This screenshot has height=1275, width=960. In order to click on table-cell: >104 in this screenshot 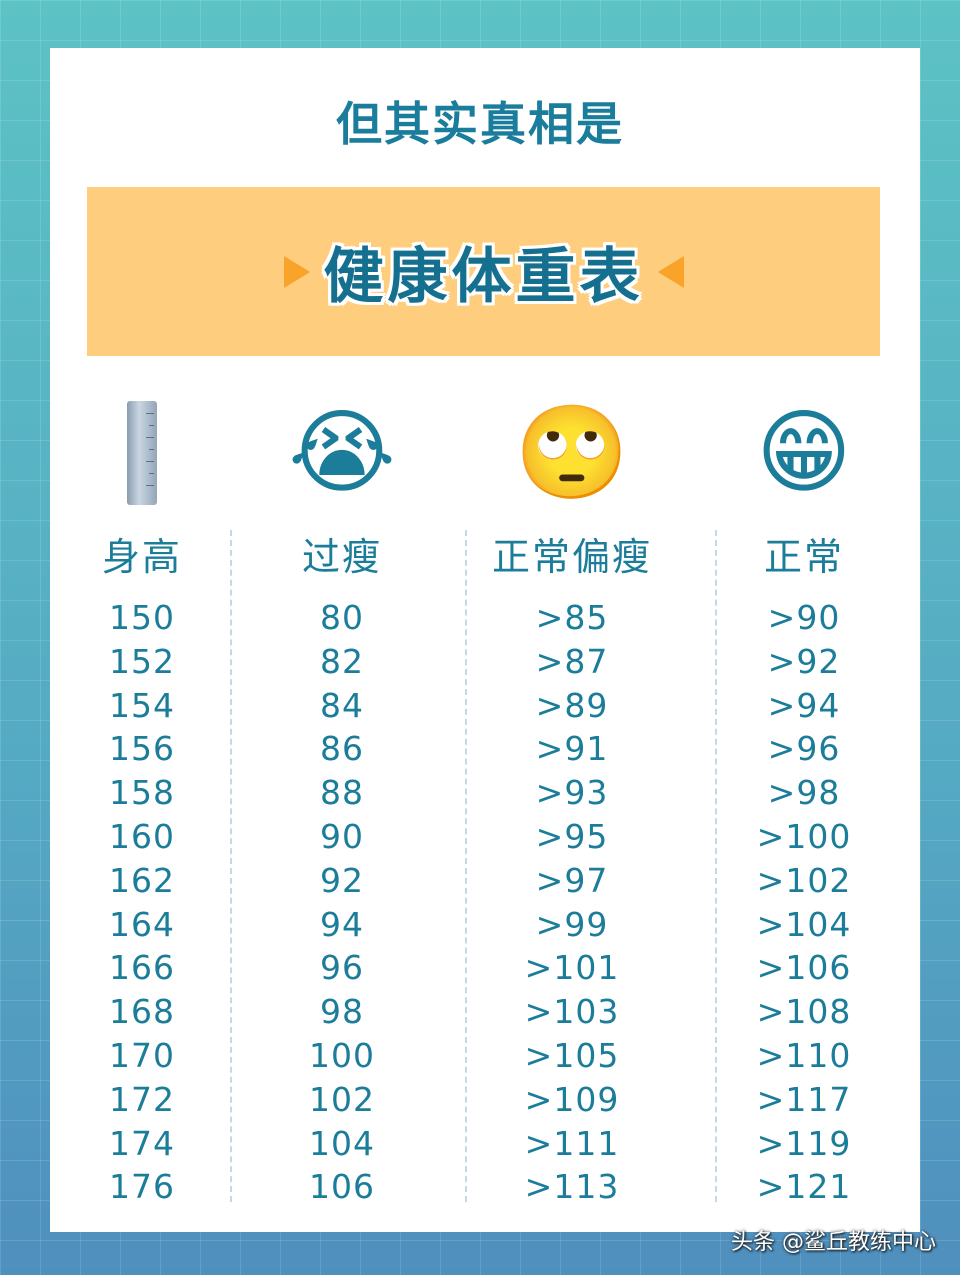, I will do `click(804, 924)`.